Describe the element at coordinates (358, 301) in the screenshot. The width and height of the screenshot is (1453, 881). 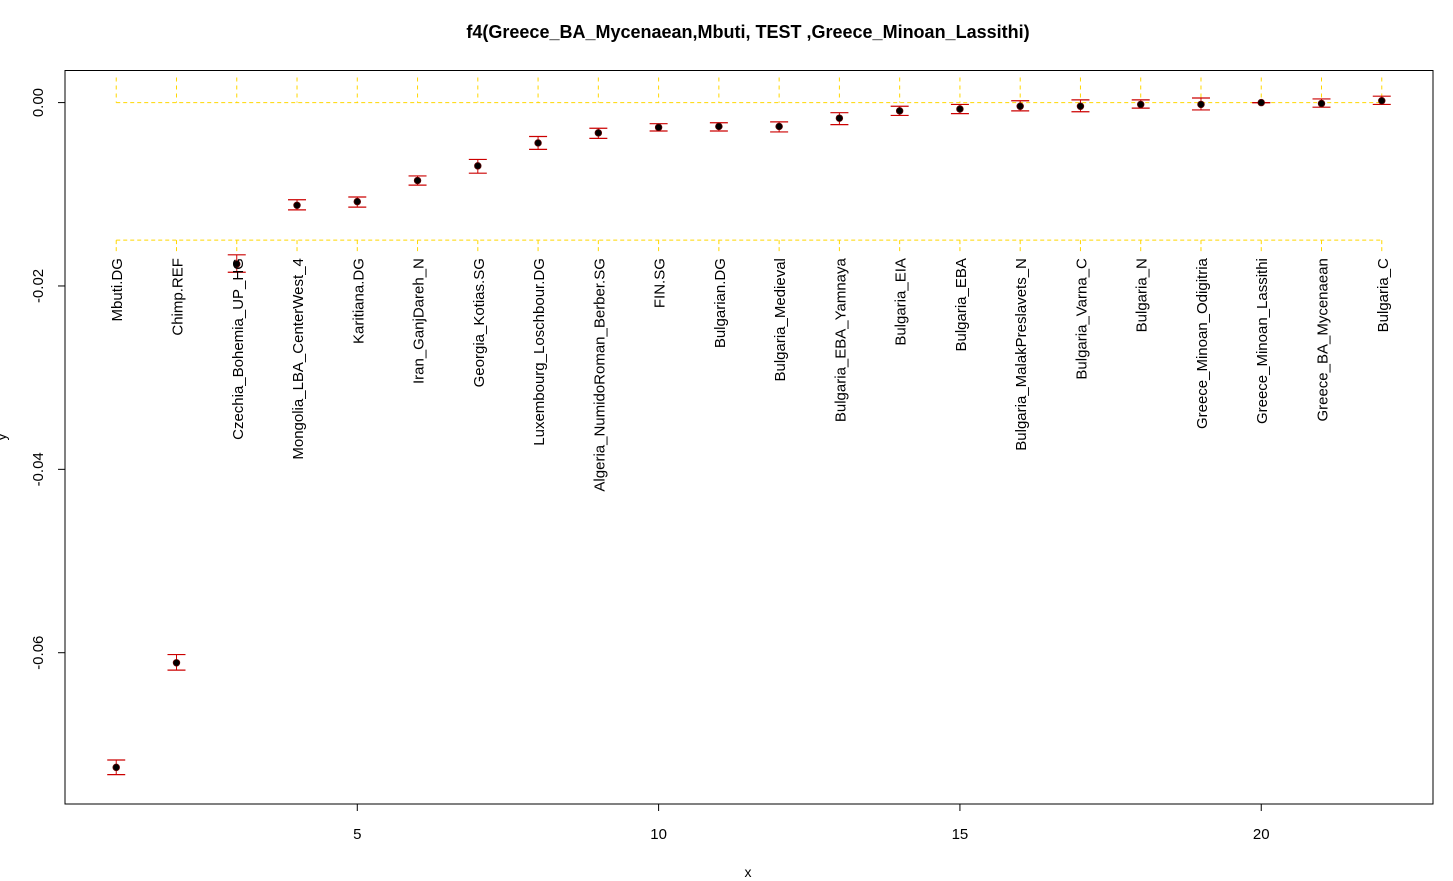
I see `point-label-5: Karitiana.DG` at that location.